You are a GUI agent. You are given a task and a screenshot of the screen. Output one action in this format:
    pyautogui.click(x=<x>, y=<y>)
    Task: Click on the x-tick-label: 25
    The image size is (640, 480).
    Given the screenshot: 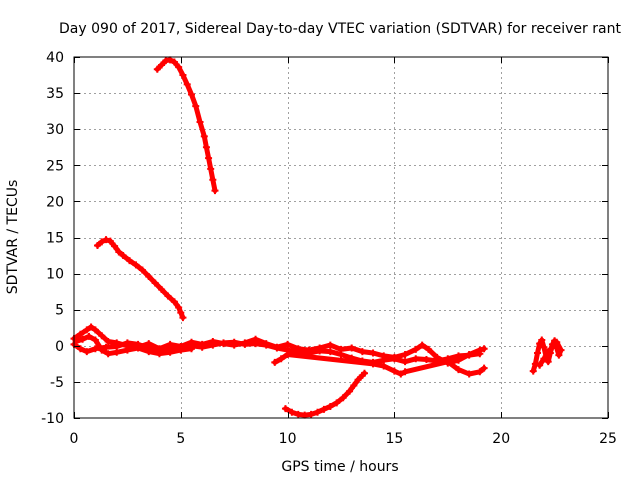 What is the action you would take?
    pyautogui.click(x=608, y=439)
    